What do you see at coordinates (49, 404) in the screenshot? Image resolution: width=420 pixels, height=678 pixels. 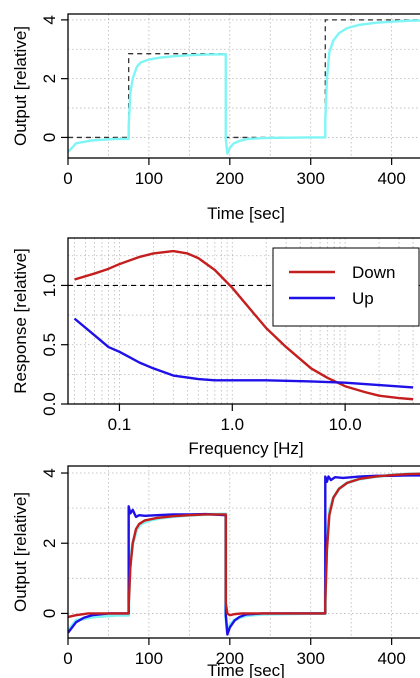 I see `y-tick-label: 0.0` at bounding box center [49, 404].